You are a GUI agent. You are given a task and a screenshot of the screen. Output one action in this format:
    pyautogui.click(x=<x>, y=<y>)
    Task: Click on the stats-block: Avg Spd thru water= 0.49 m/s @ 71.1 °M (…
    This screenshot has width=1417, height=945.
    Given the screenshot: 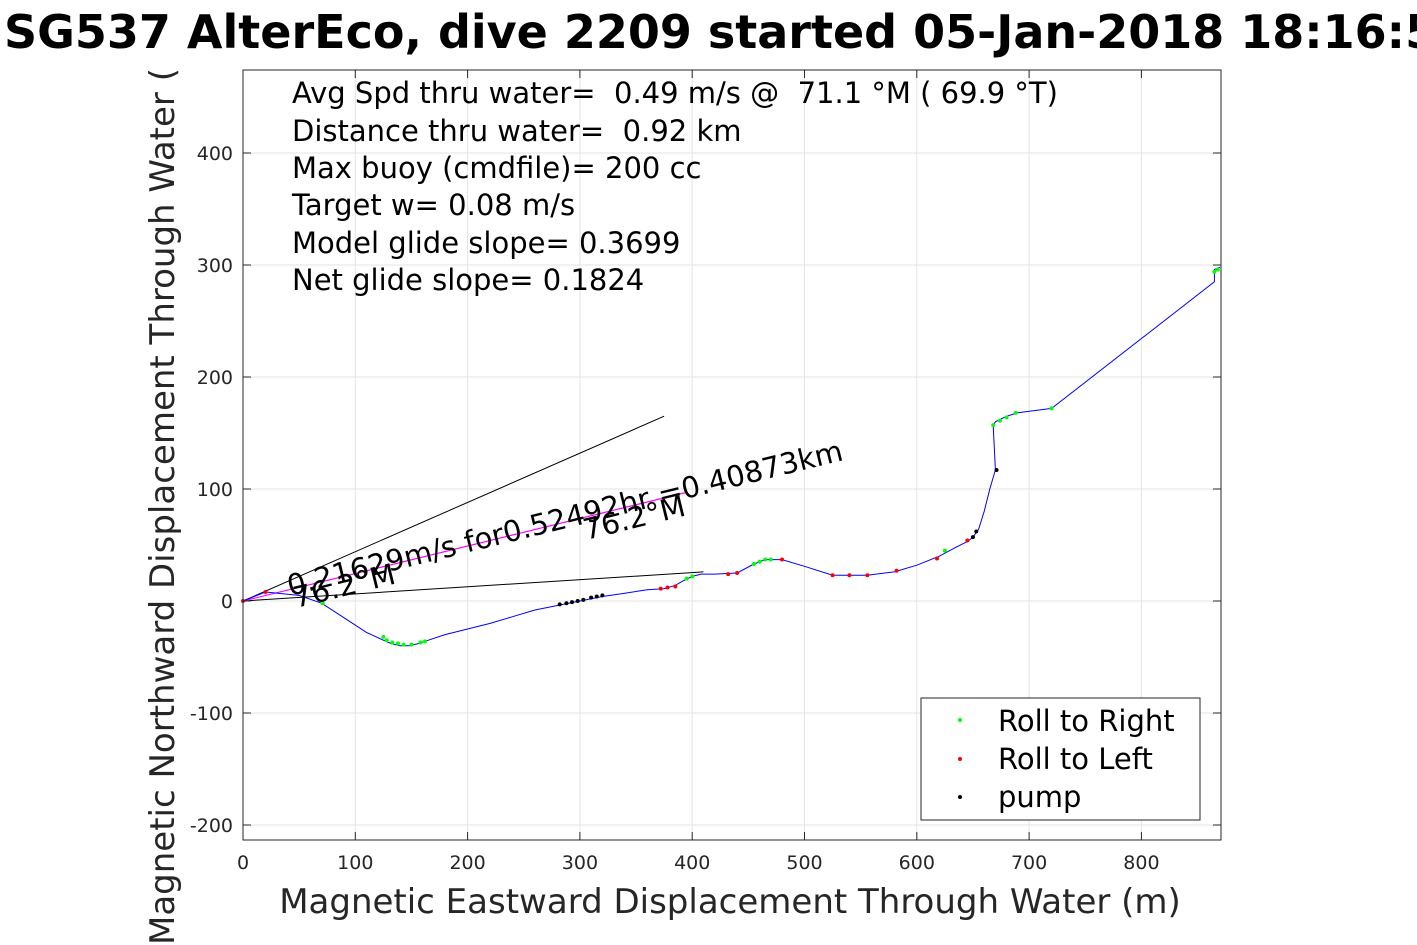 What is the action you would take?
    pyautogui.click(x=674, y=186)
    